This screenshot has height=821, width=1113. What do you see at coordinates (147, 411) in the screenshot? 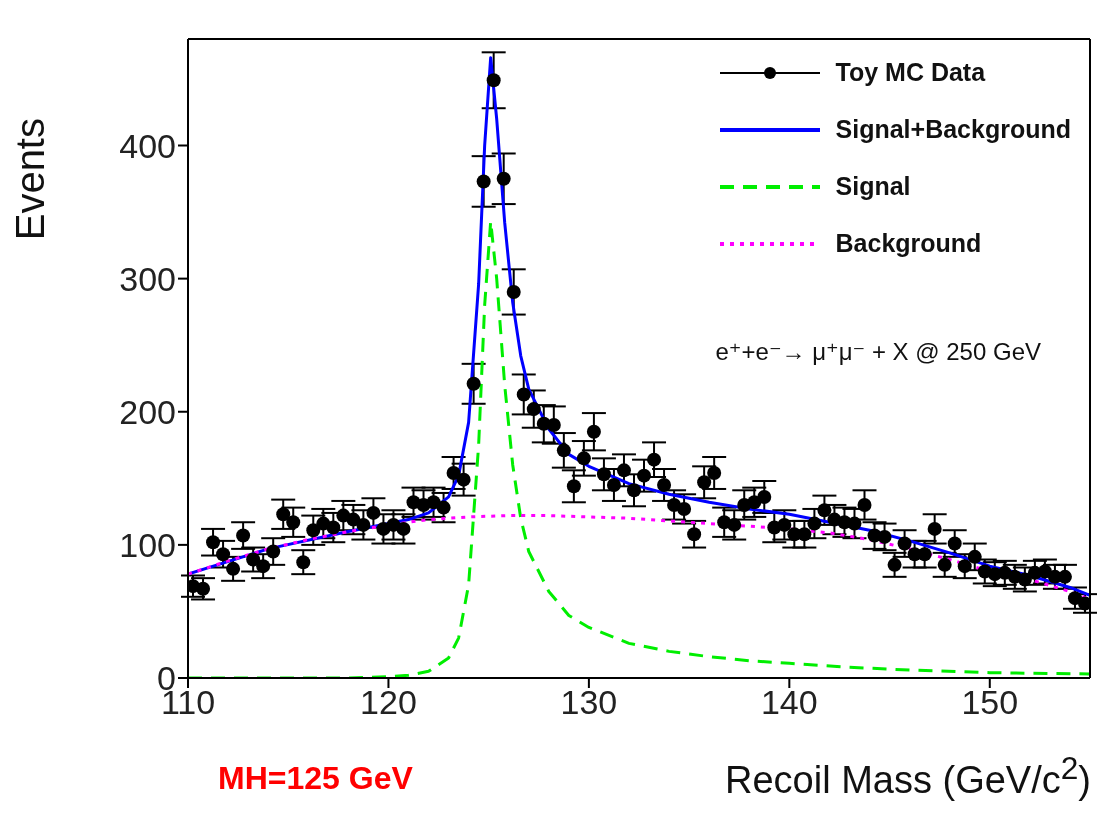
I see `y-tick-label: 200` at bounding box center [147, 411].